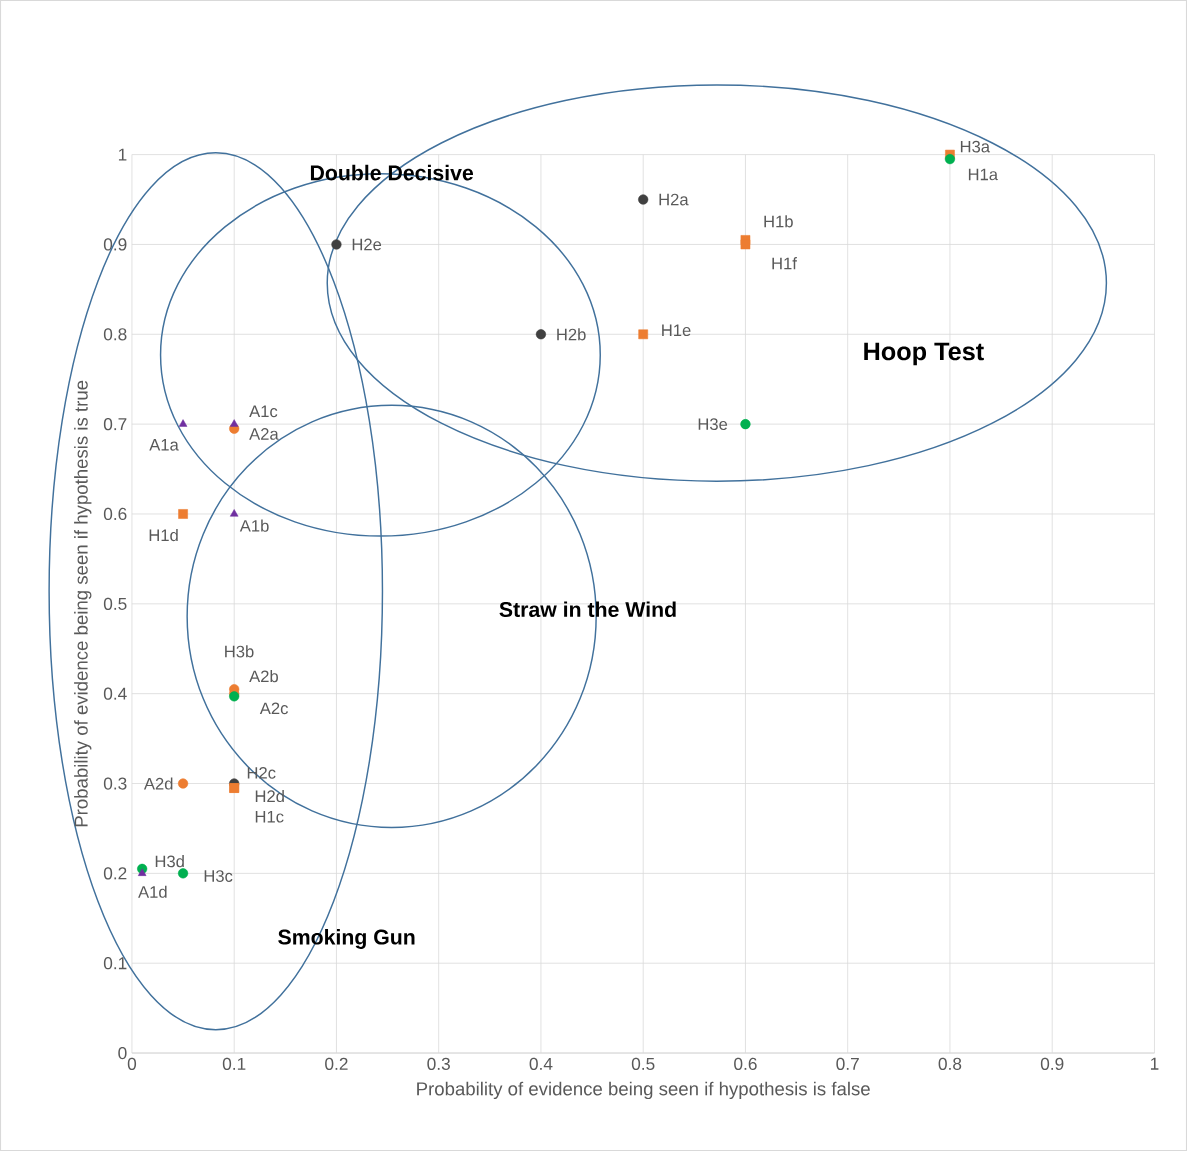 The width and height of the screenshot is (1187, 1151). I want to click on x-axis-title: Probability of evidence being seen if hypothesis is false, so click(643, 1090).